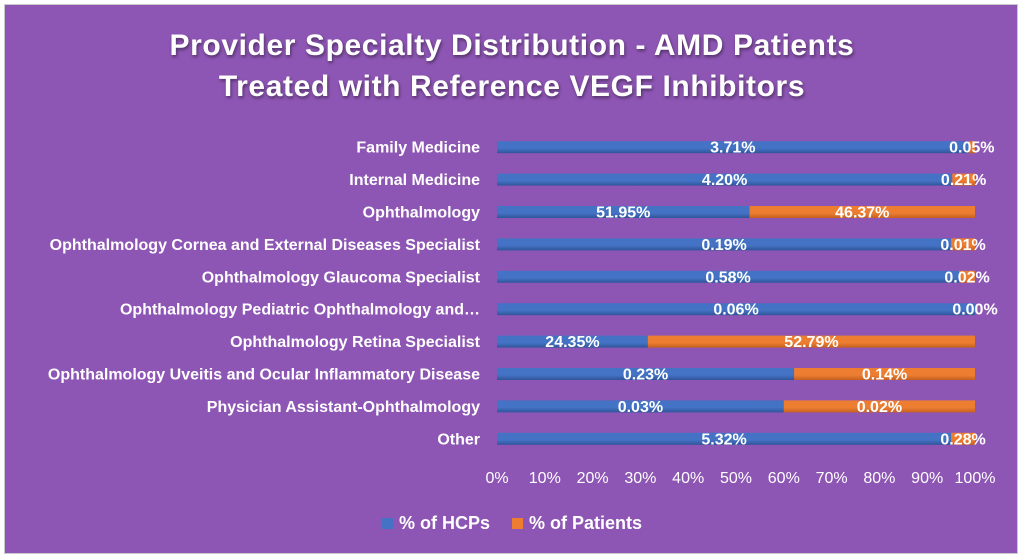  Describe the element at coordinates (355, 342) in the screenshot. I see `category-label: Ophthalmology Retina Specialist` at that location.